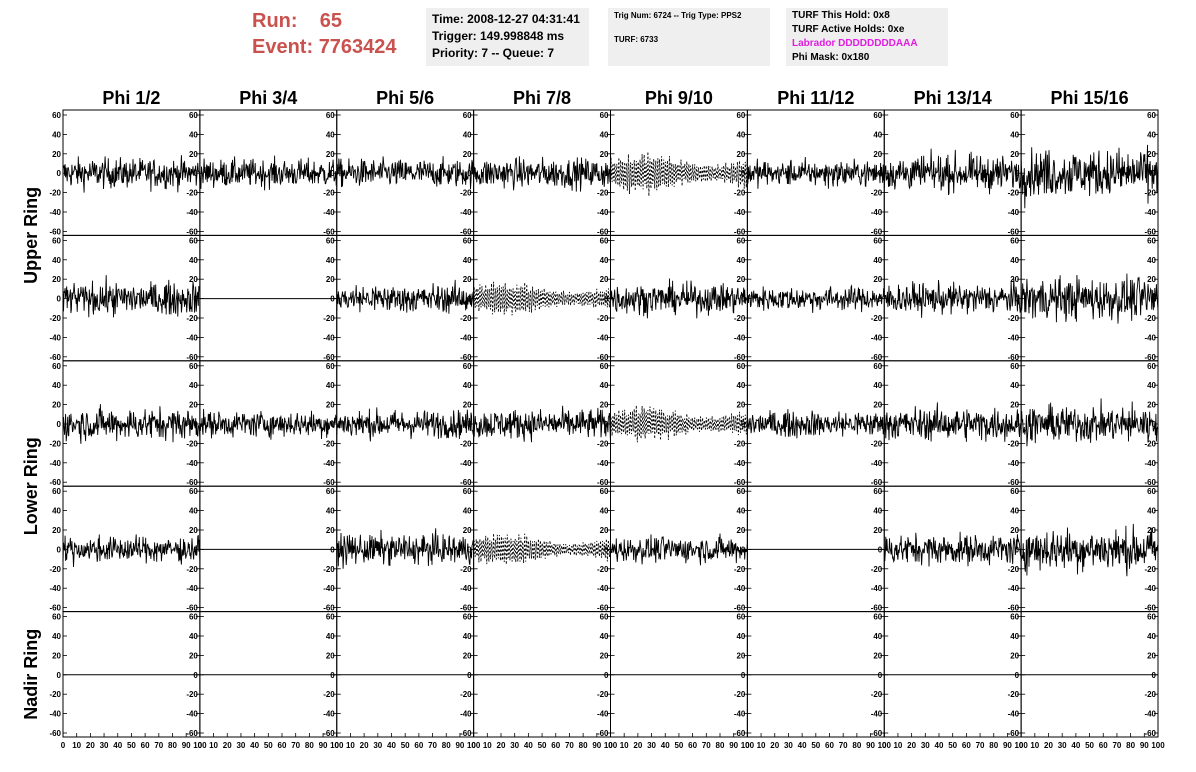  Describe the element at coordinates (939, 745) in the screenshot. I see `x-tick-label: 40` at that location.